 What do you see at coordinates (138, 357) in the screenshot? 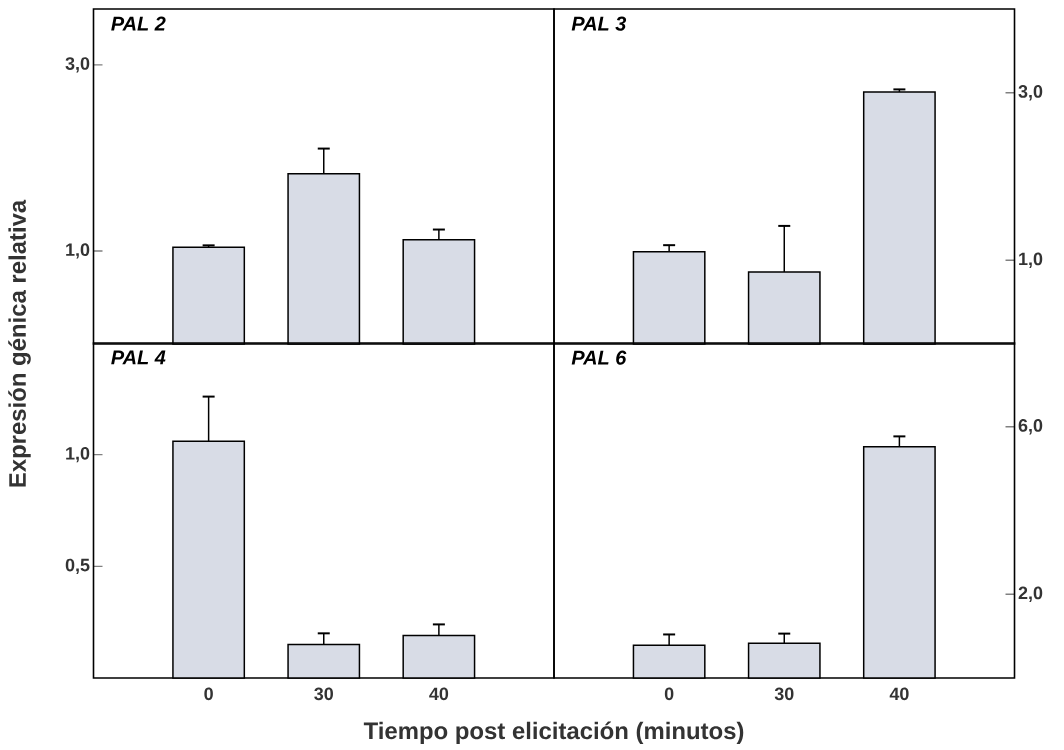
I see `chart-title: PAL 4` at bounding box center [138, 357].